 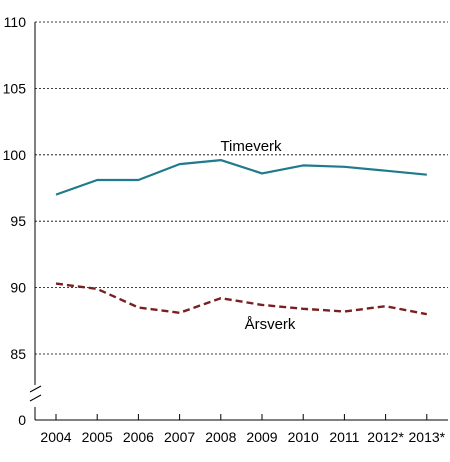 What do you see at coordinates (15, 155) in the screenshot?
I see `y-tick-label: 100` at bounding box center [15, 155].